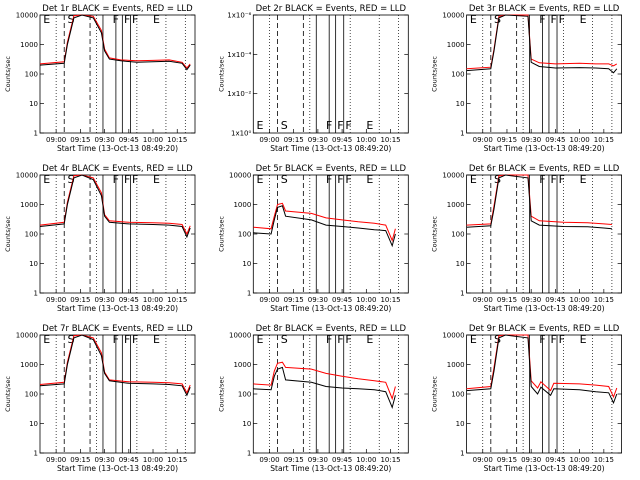 The width and height of the screenshot is (640, 480). I want to click on panel-title: Det 8r BLACK = Events, RED = LLD, so click(331, 329).